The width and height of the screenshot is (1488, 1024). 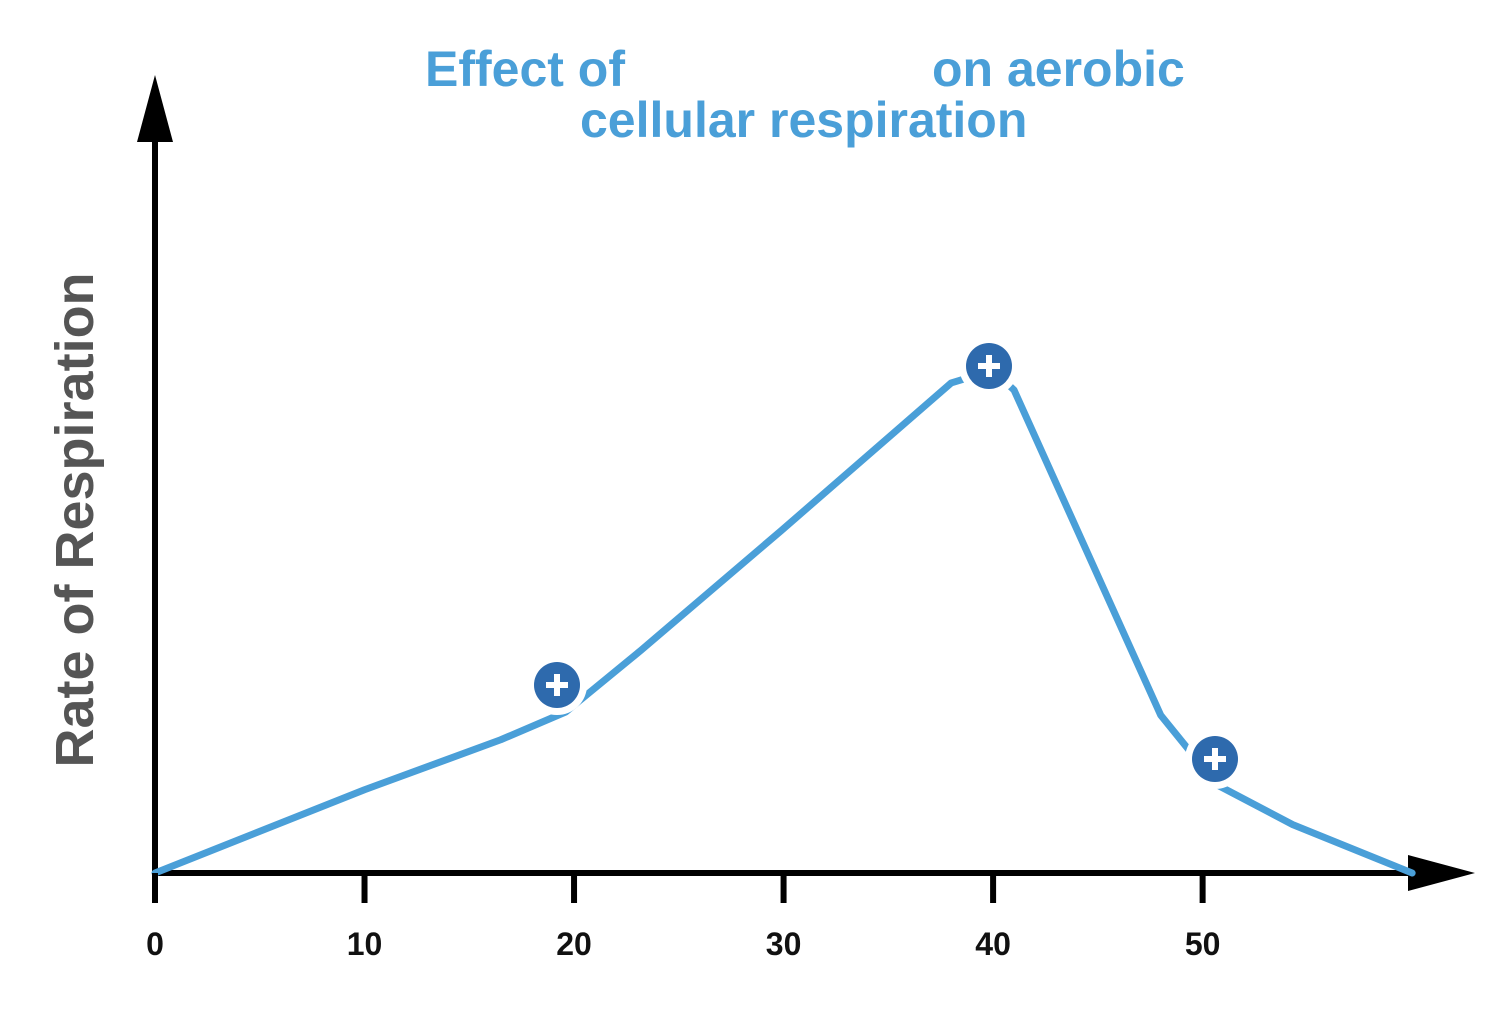 I want to click on x-tick-label: 10, so click(x=365, y=944).